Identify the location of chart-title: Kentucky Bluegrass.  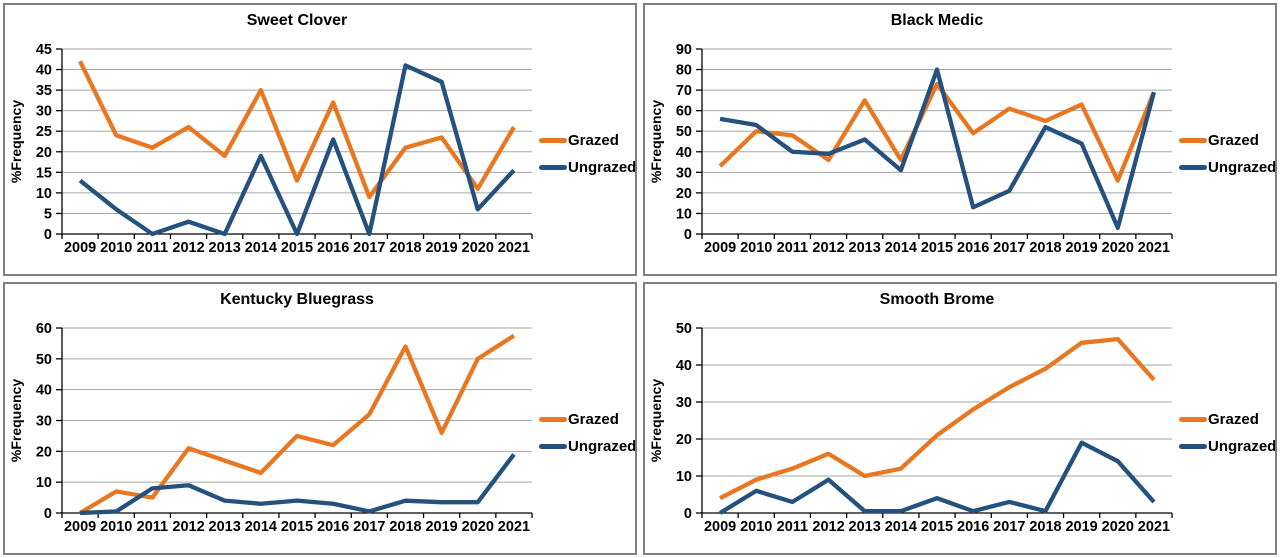
(297, 299).